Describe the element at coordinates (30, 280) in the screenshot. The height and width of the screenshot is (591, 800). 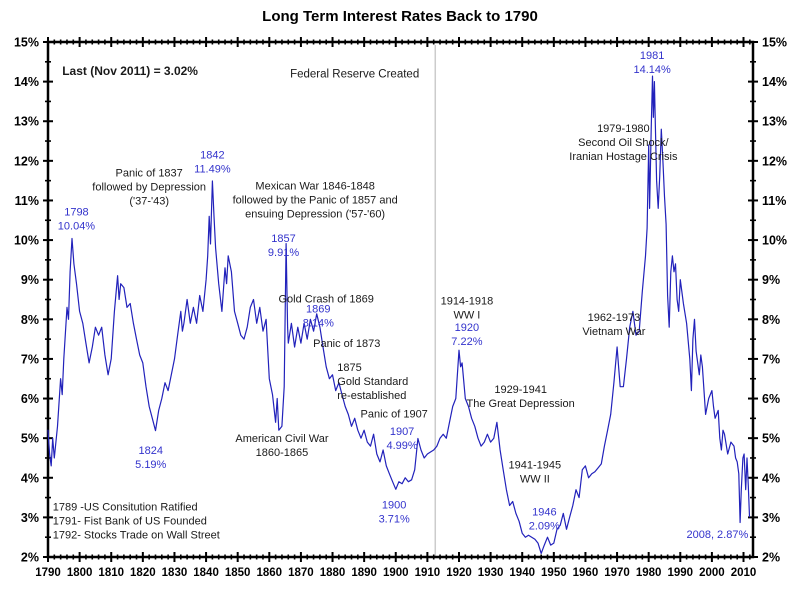
I see `y-axis-label-left: 9%` at that location.